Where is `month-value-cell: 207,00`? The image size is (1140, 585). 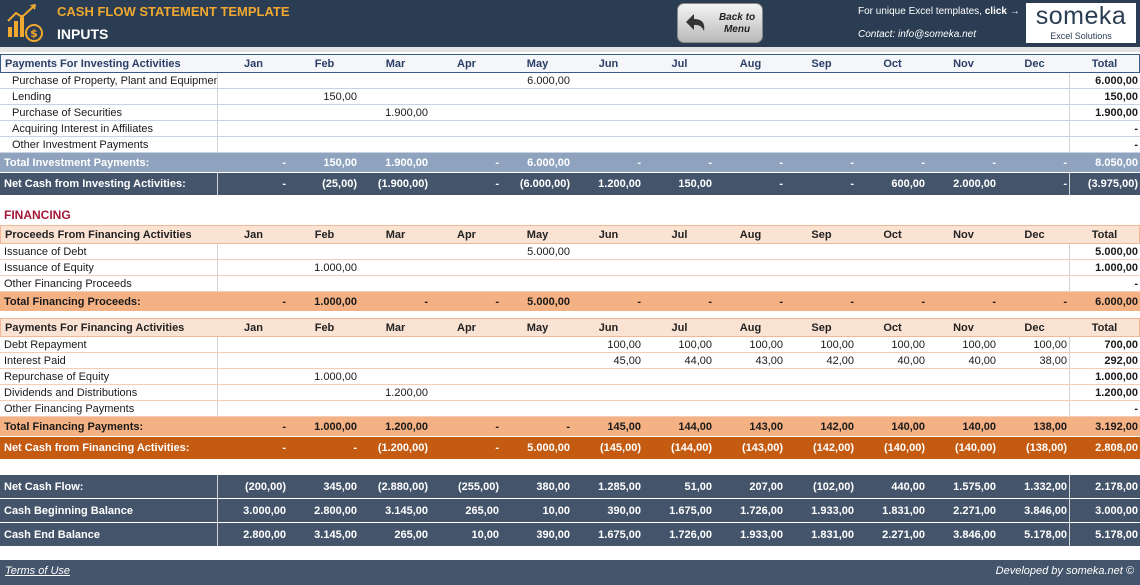
month-value-cell: 207,00 is located at coordinates (766, 486).